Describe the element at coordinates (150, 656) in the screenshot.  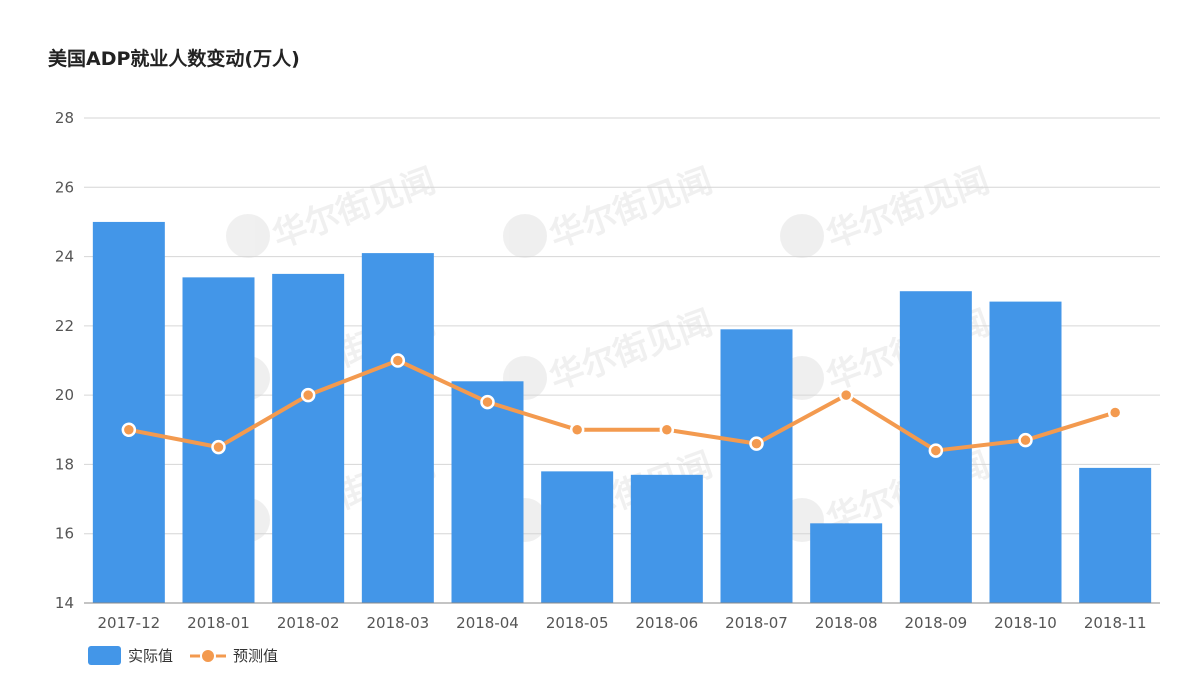
I see `legend-label: 实际值` at that location.